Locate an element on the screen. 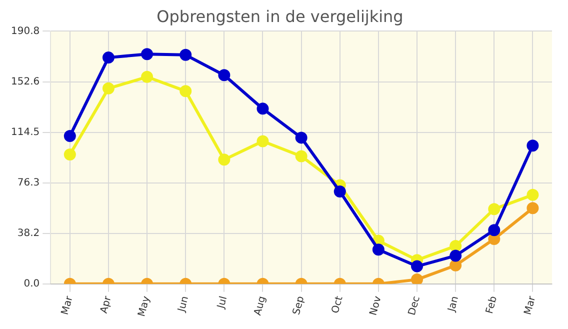 The height and width of the screenshot is (329, 568). x-tick-label: Jun is located at coordinates (184, 304).